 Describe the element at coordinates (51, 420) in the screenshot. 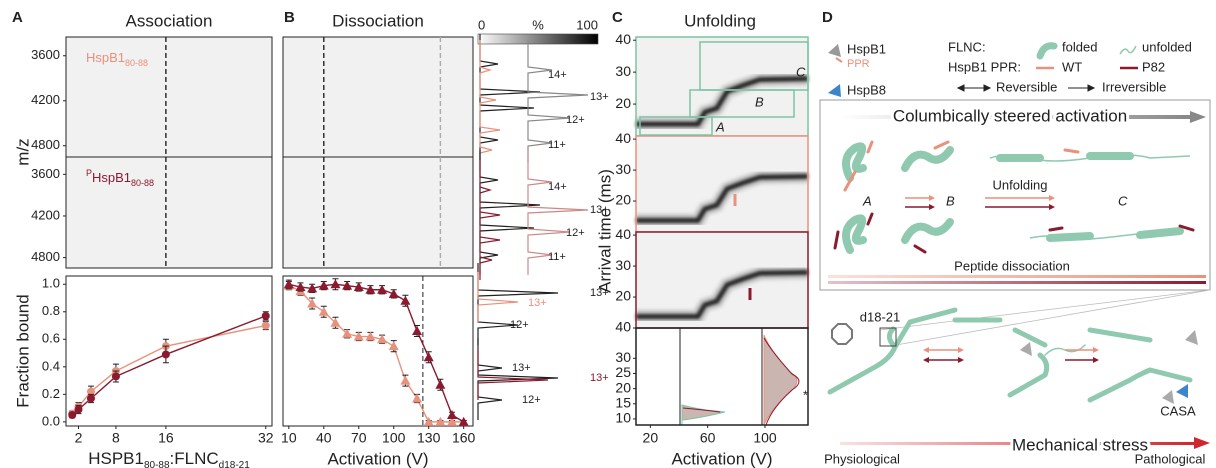

I see `y-tick-label: 0.0` at that location.